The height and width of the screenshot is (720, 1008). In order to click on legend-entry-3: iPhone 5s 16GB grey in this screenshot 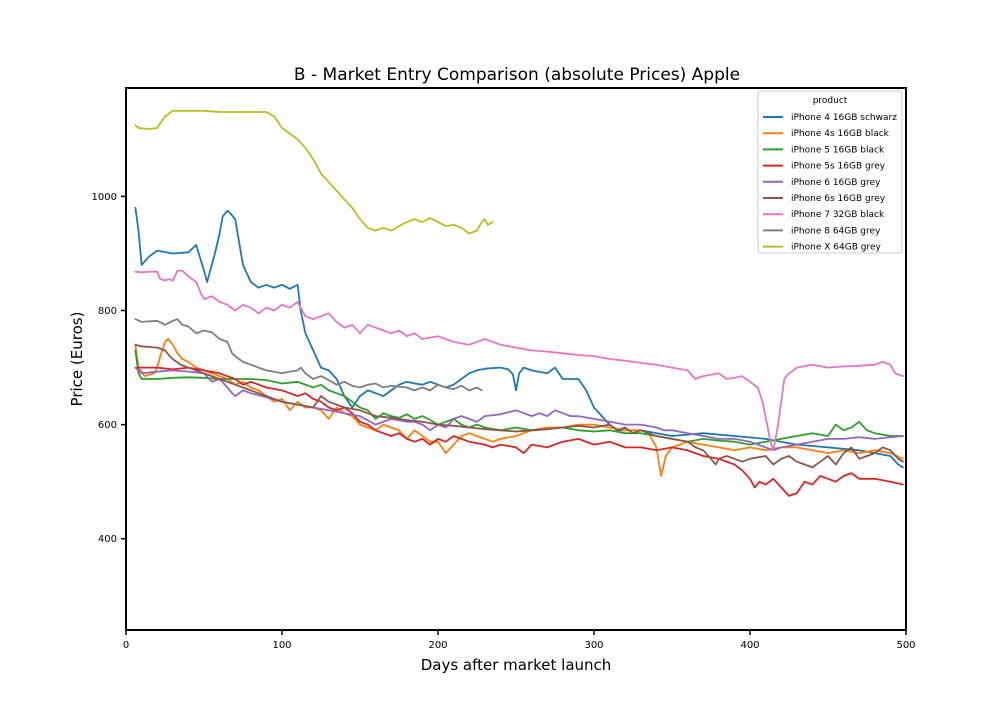, I will do `click(838, 167)`.